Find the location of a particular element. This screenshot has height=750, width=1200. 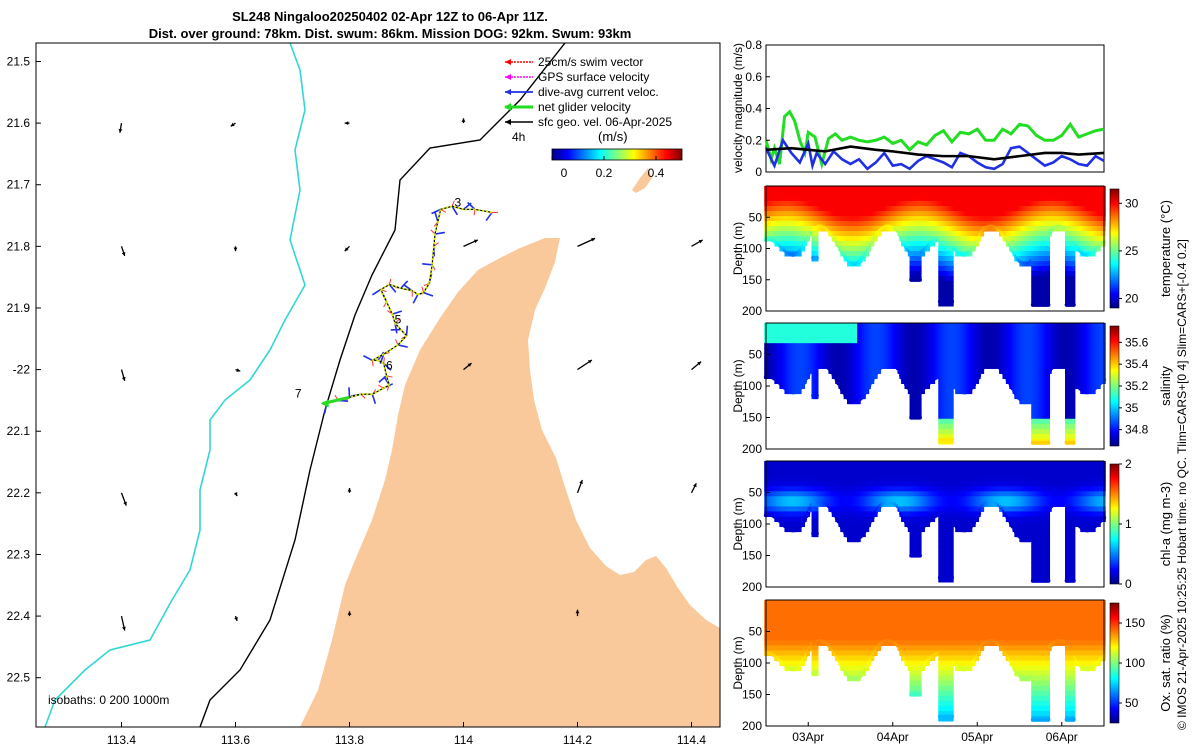

section-ylabel: Depth (m) is located at coordinates (738, 248).